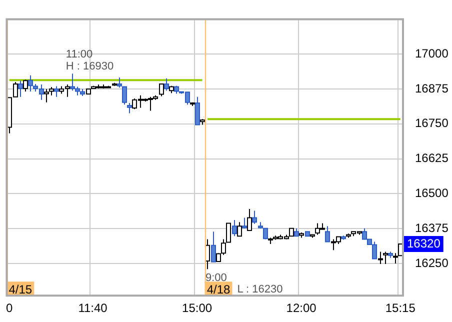 This screenshot has height=322, width=452. Describe the element at coordinates (400, 308) in the screenshot. I see `x-tick-label: 15:15` at that location.